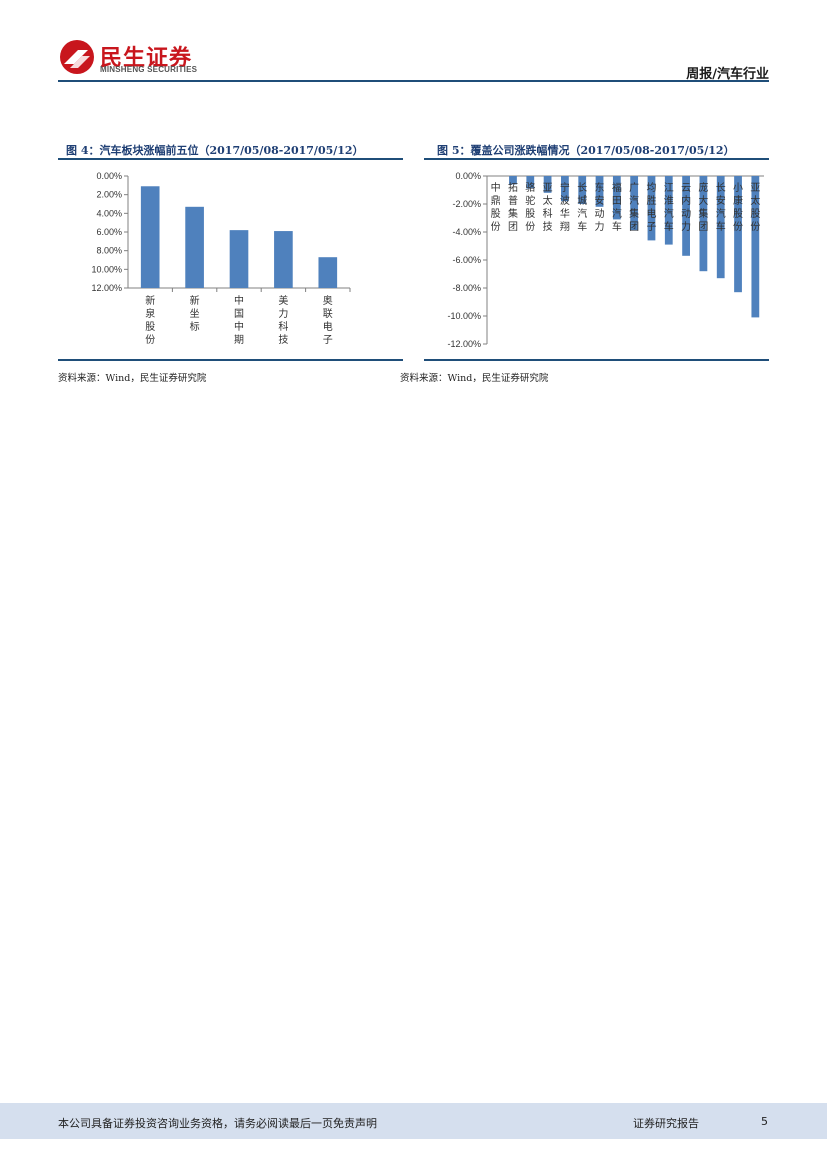 Image resolution: width=827 pixels, height=1169 pixels. What do you see at coordinates (530, 207) in the screenshot?
I see `x-category-label: 骆驼股份` at bounding box center [530, 207].